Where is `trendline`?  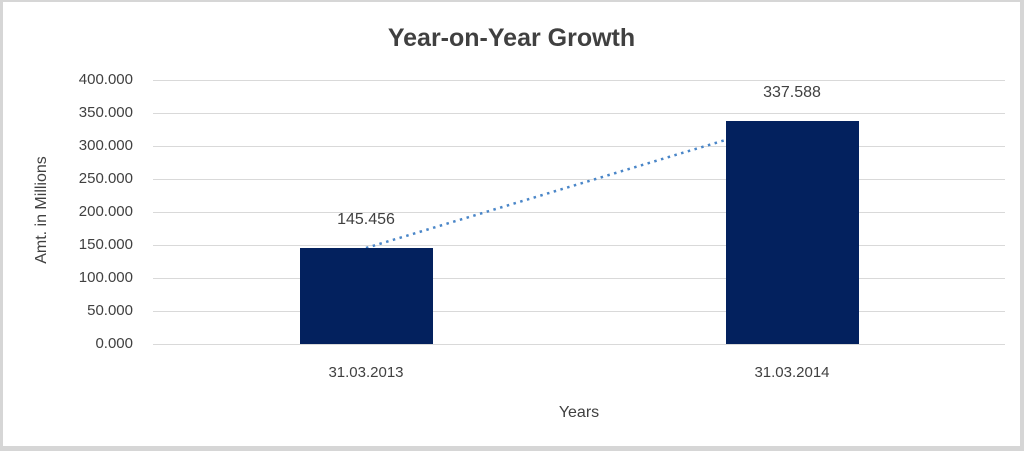
trendline is located at coordinates (577, 184).